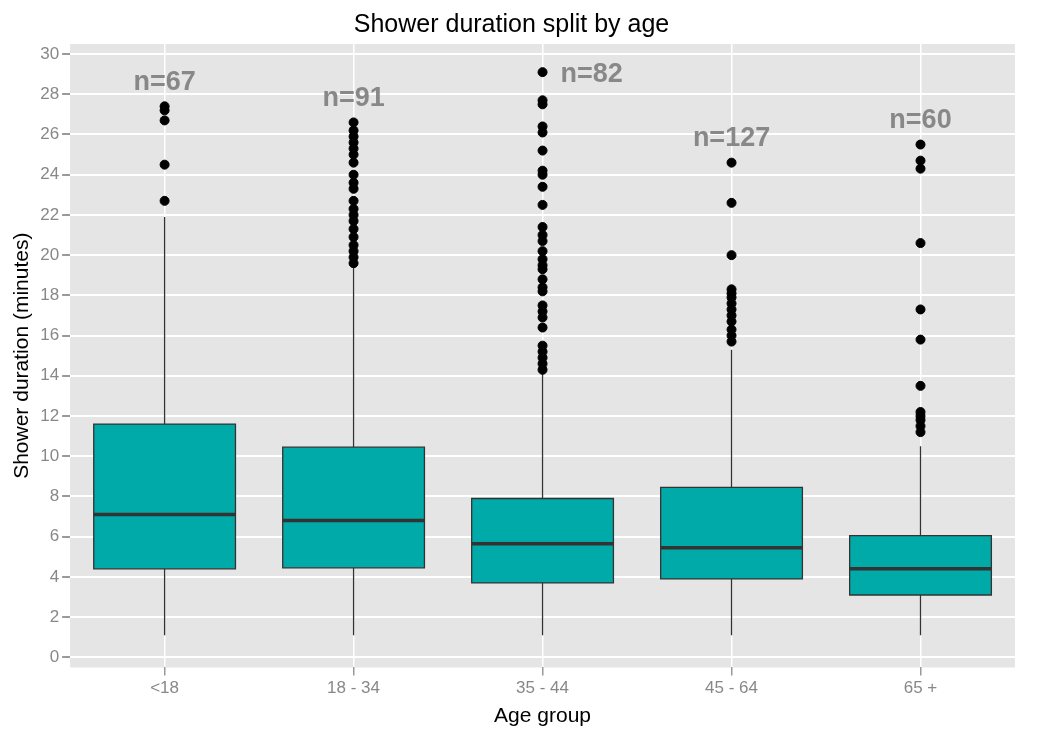  I want to click on y-tick-label: 8, so click(54, 496).